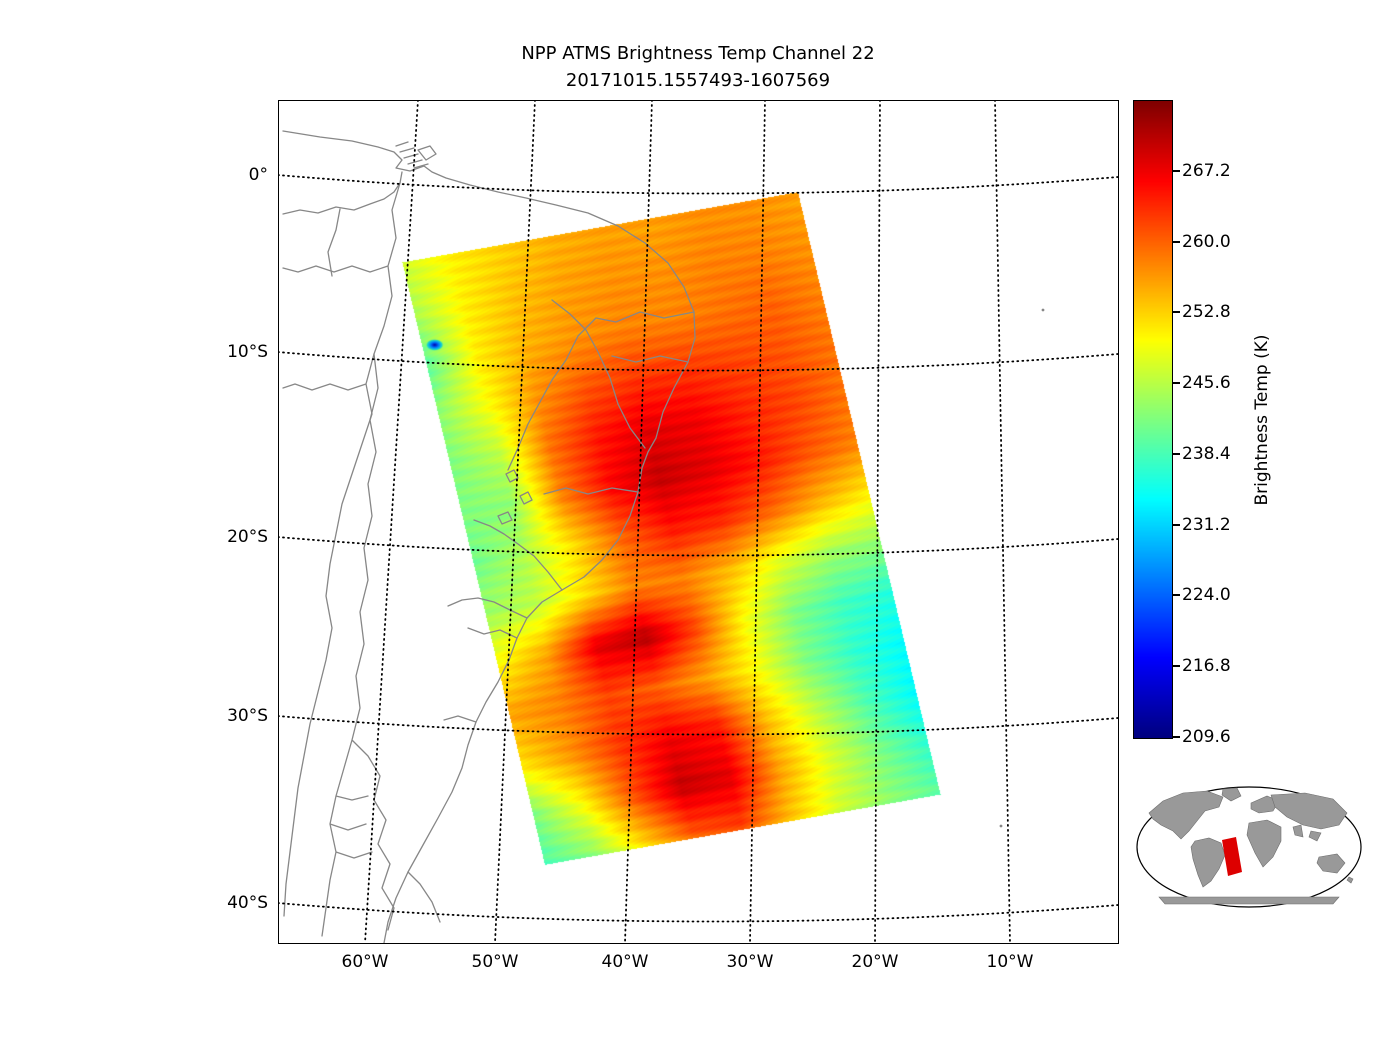 The width and height of the screenshot is (1400, 1050). Describe the element at coordinates (1264, 843) in the screenshot. I see `africa` at that location.